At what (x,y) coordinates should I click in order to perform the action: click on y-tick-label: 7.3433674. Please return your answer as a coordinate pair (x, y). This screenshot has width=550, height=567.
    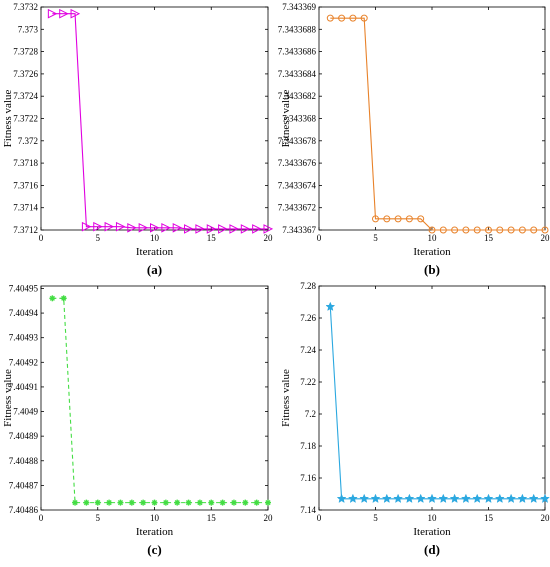
    Looking at the image, I should click on (297, 185).